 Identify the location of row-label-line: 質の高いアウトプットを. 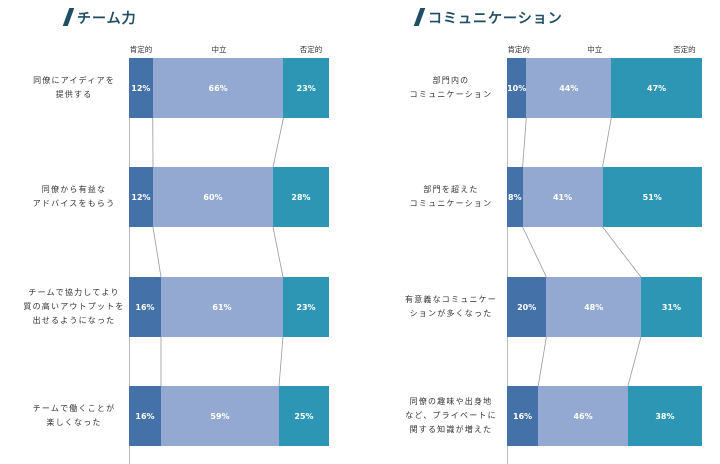
(74, 306).